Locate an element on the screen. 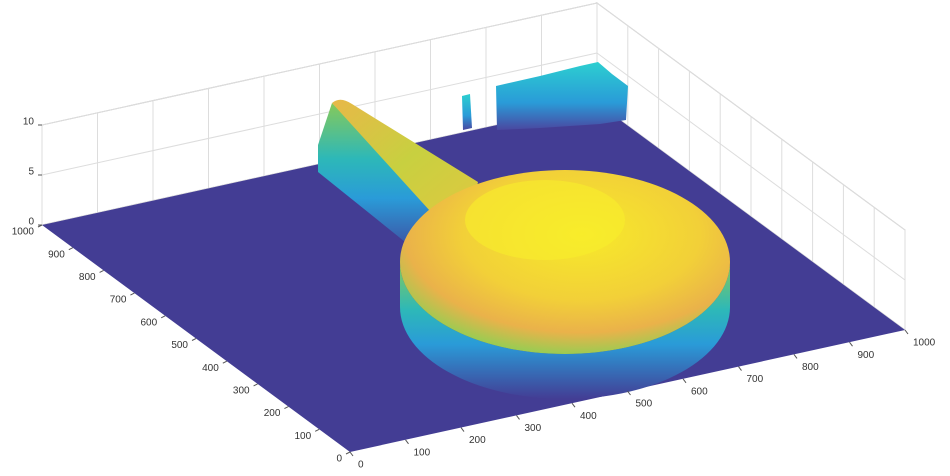 The image size is (950, 476). y-tick-label: 900 is located at coordinates (56, 254).